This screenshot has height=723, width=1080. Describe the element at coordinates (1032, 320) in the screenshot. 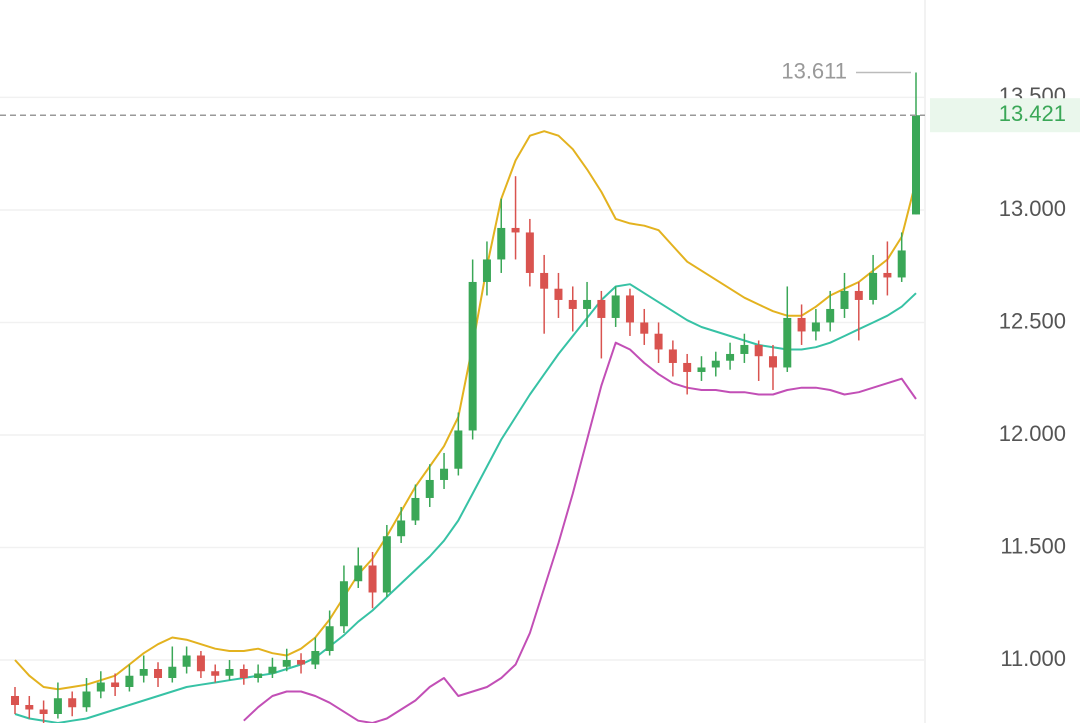

I see `y-tick-label: 12.500` at that location.